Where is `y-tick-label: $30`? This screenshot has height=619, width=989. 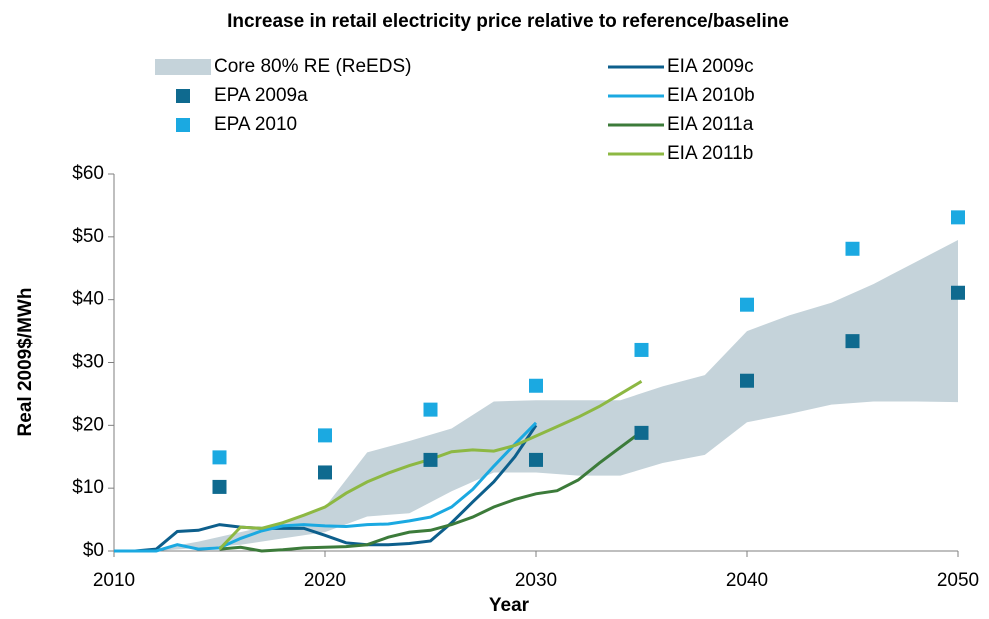 y-tick-label: $30 is located at coordinates (88, 362).